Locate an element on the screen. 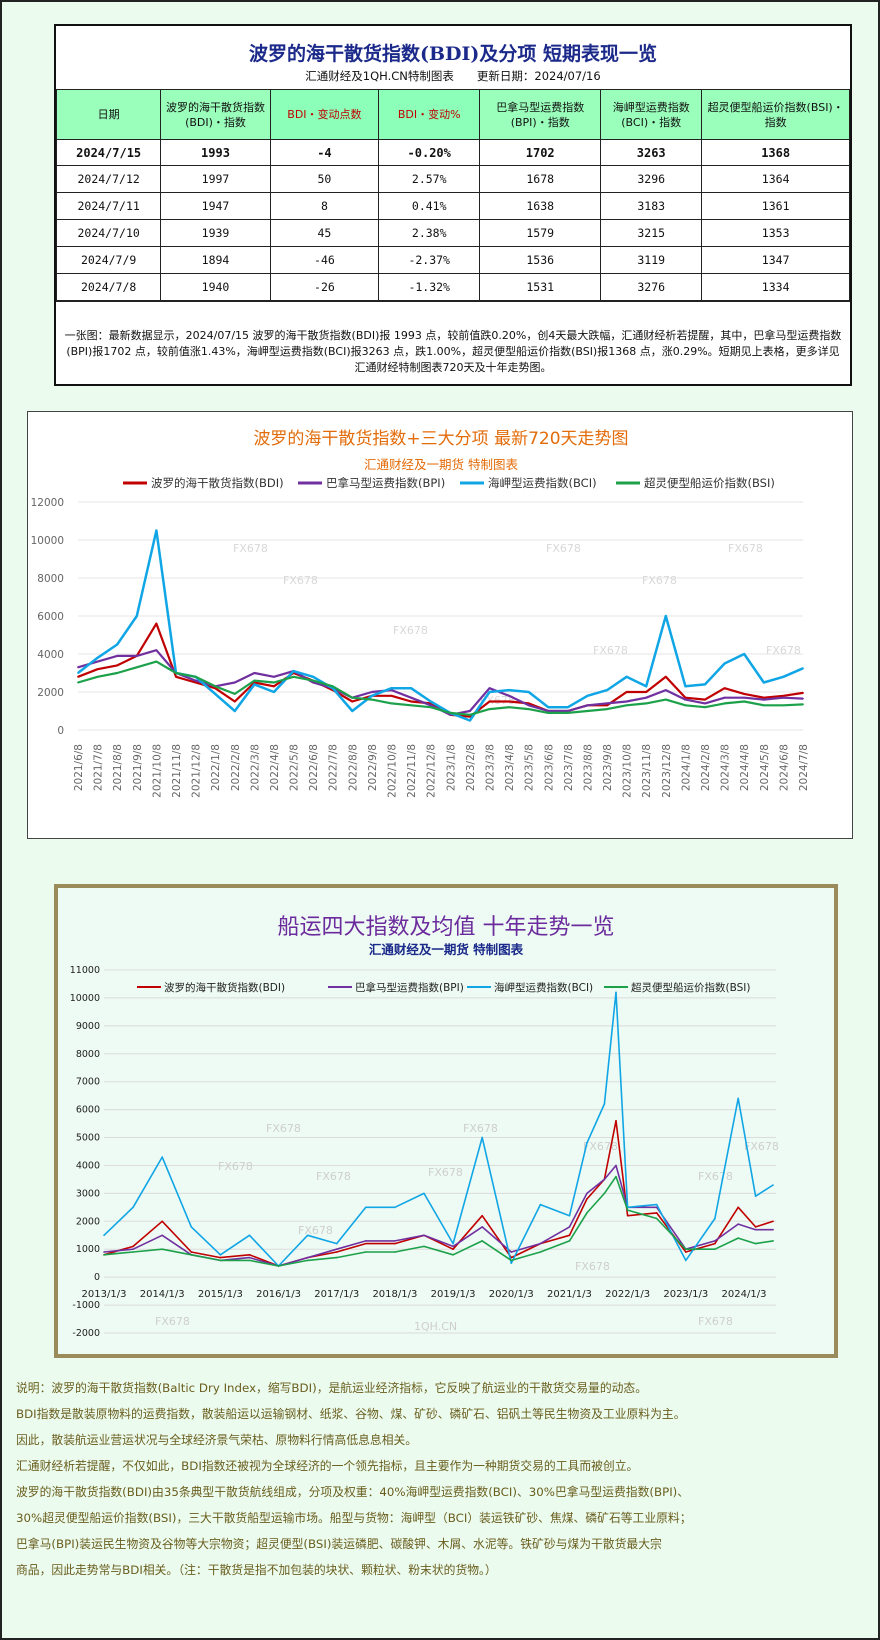 The image size is (880, 1640). x-tick-label: 2023/6/8 is located at coordinates (549, 767).